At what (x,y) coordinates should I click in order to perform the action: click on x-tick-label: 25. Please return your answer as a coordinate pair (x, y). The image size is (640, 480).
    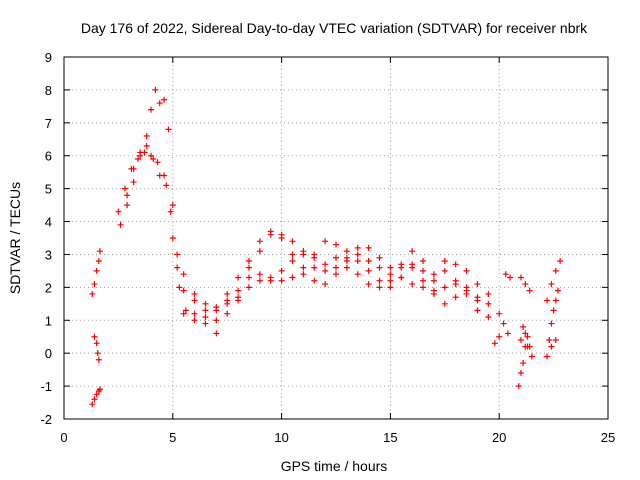
    Looking at the image, I should click on (608, 437).